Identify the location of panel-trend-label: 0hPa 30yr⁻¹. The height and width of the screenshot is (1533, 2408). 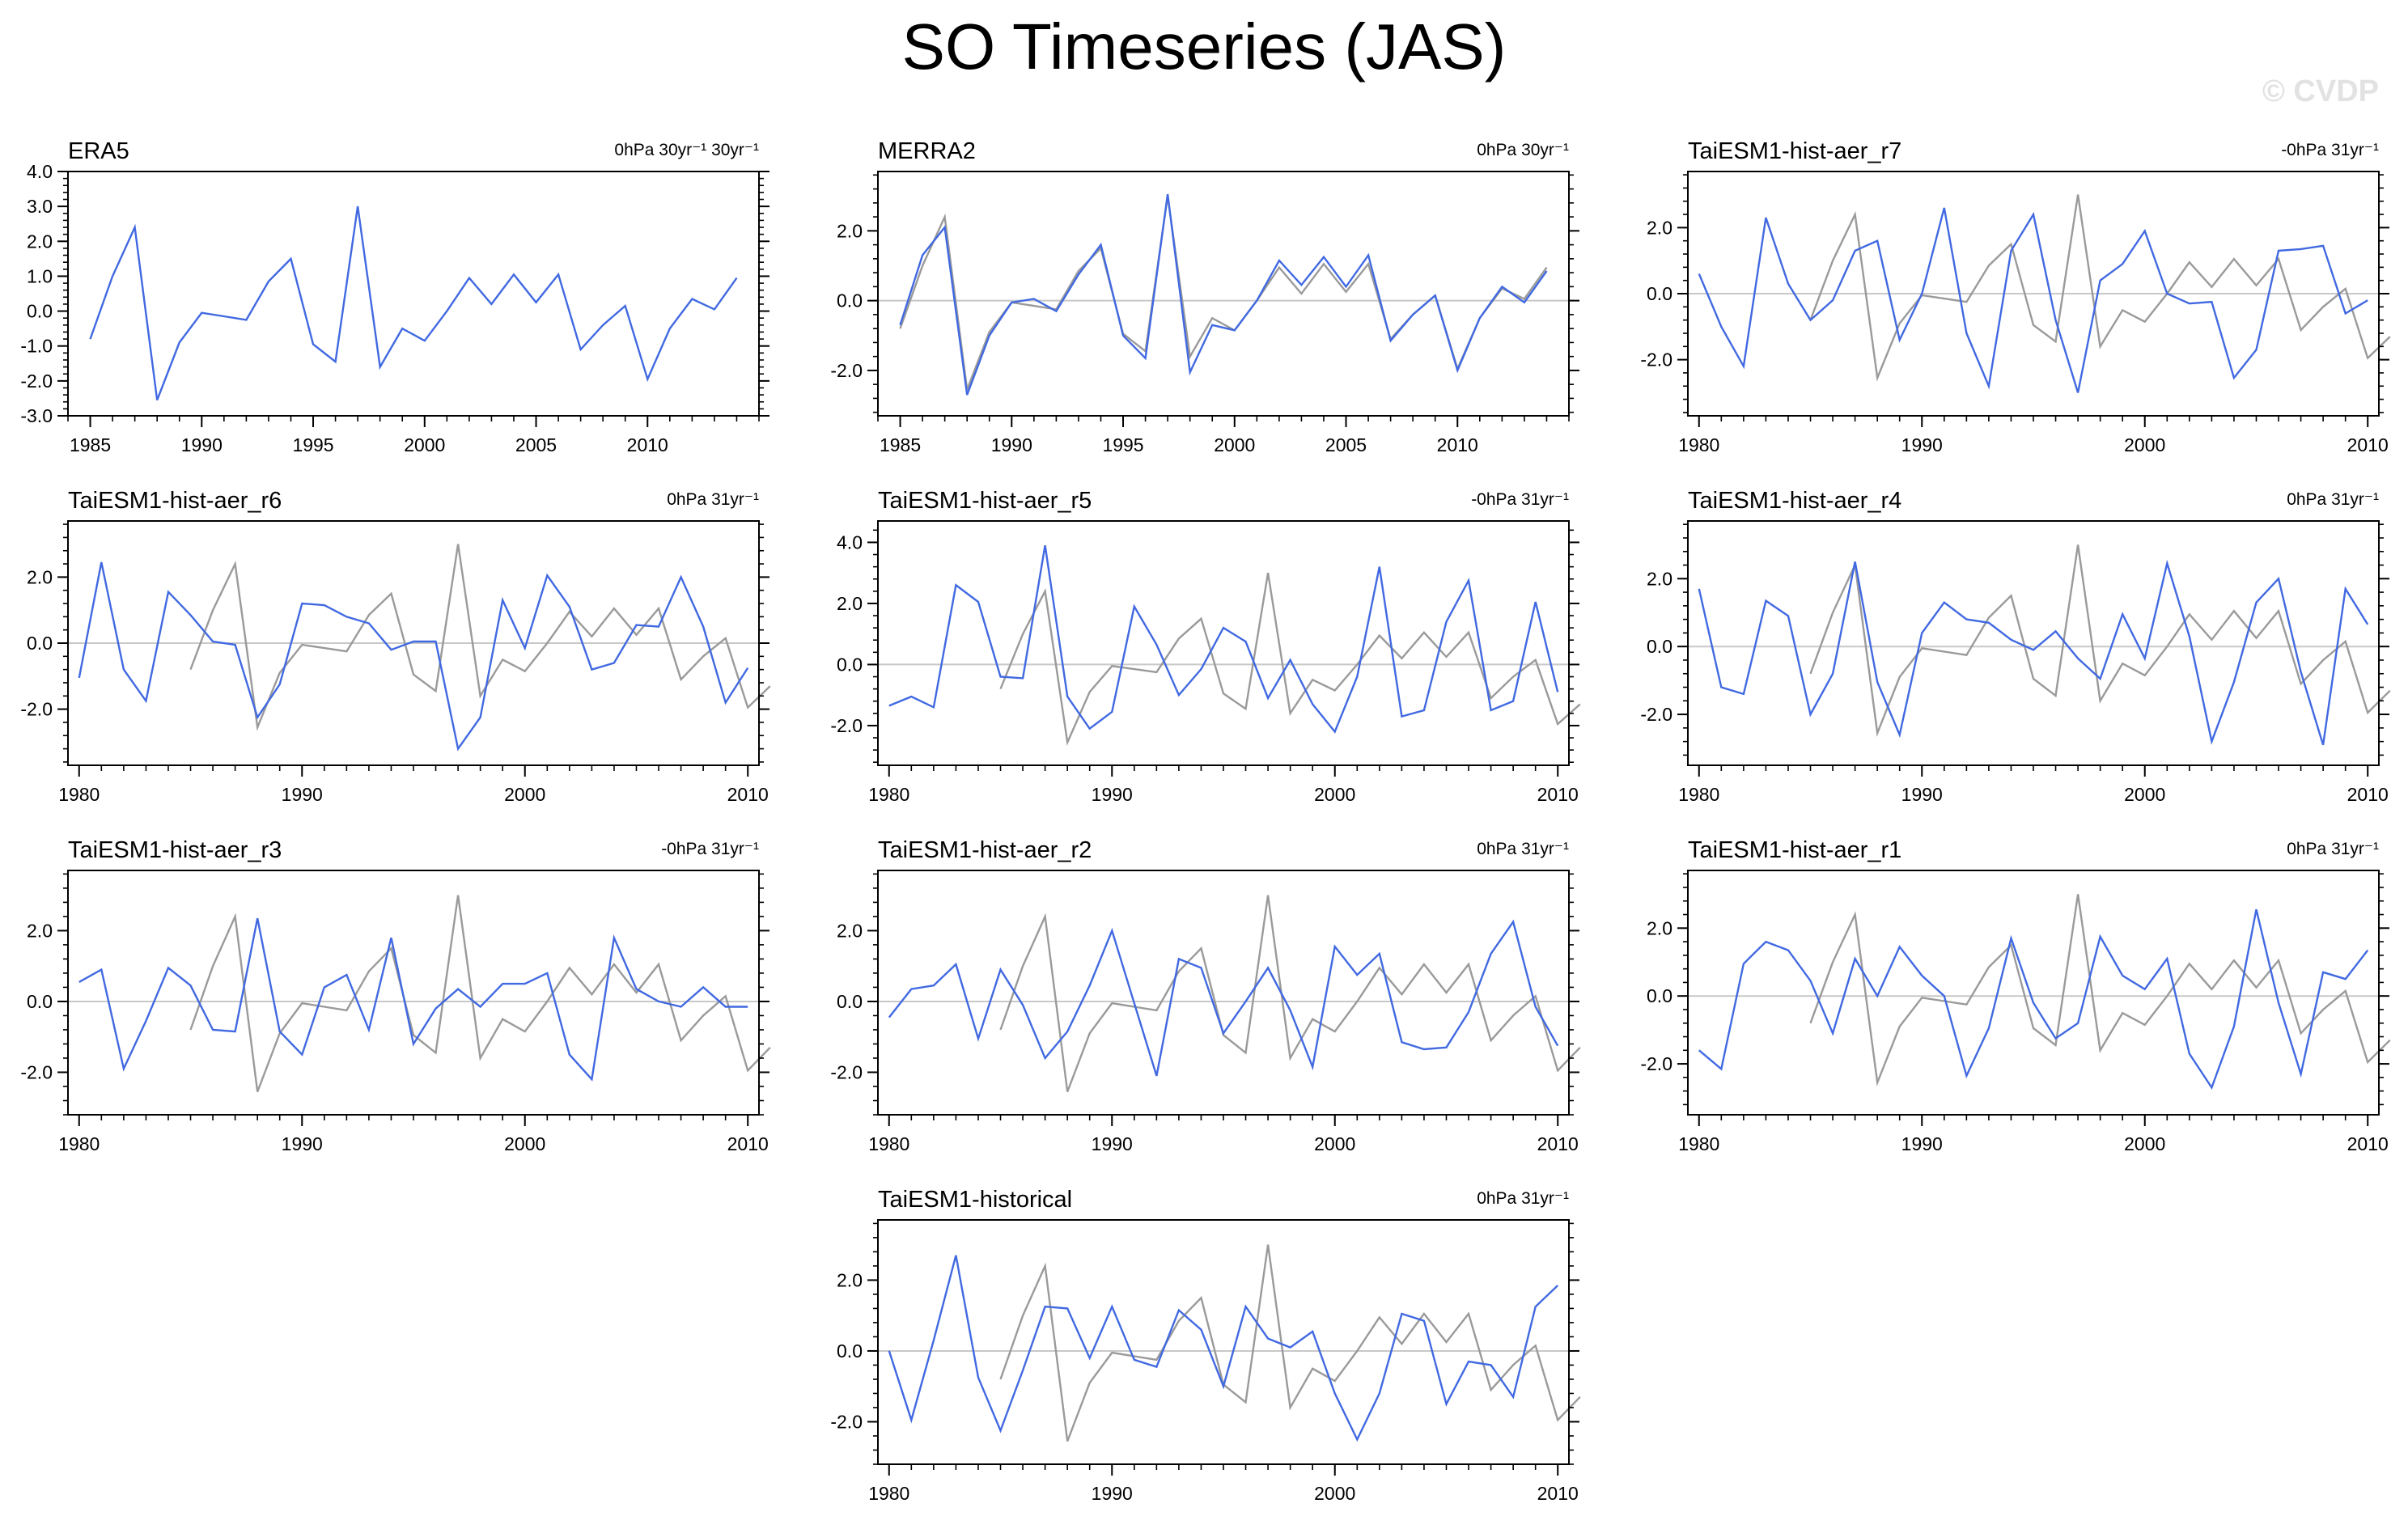
(1523, 150).